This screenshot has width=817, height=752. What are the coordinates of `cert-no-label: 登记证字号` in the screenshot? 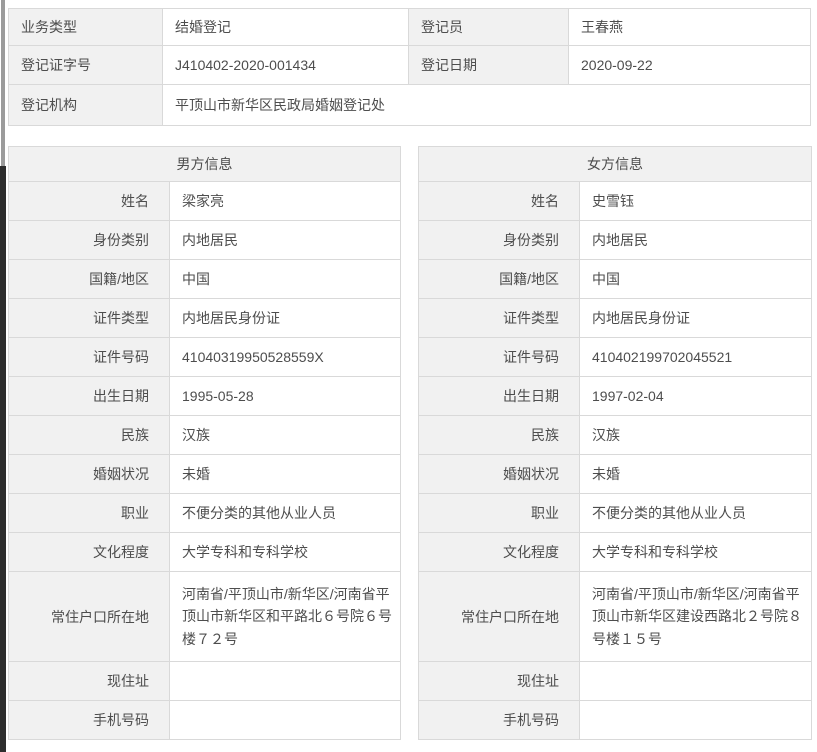 It's located at (85, 65).